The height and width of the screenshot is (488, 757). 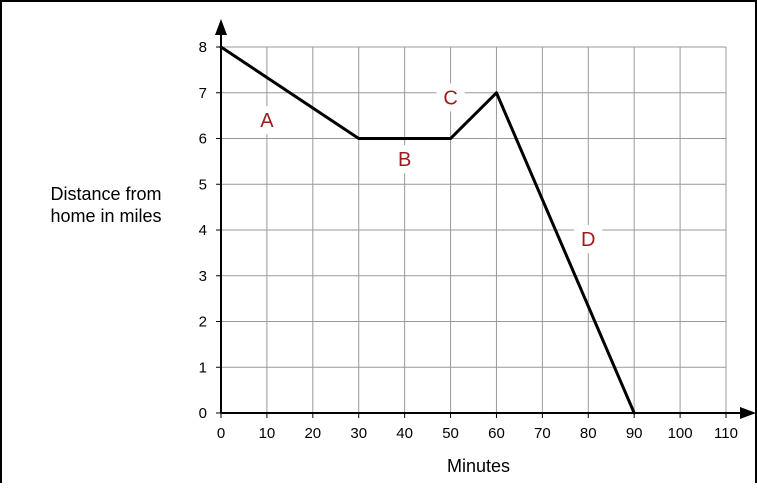 I want to click on y-tick-label: 1, so click(x=203, y=367).